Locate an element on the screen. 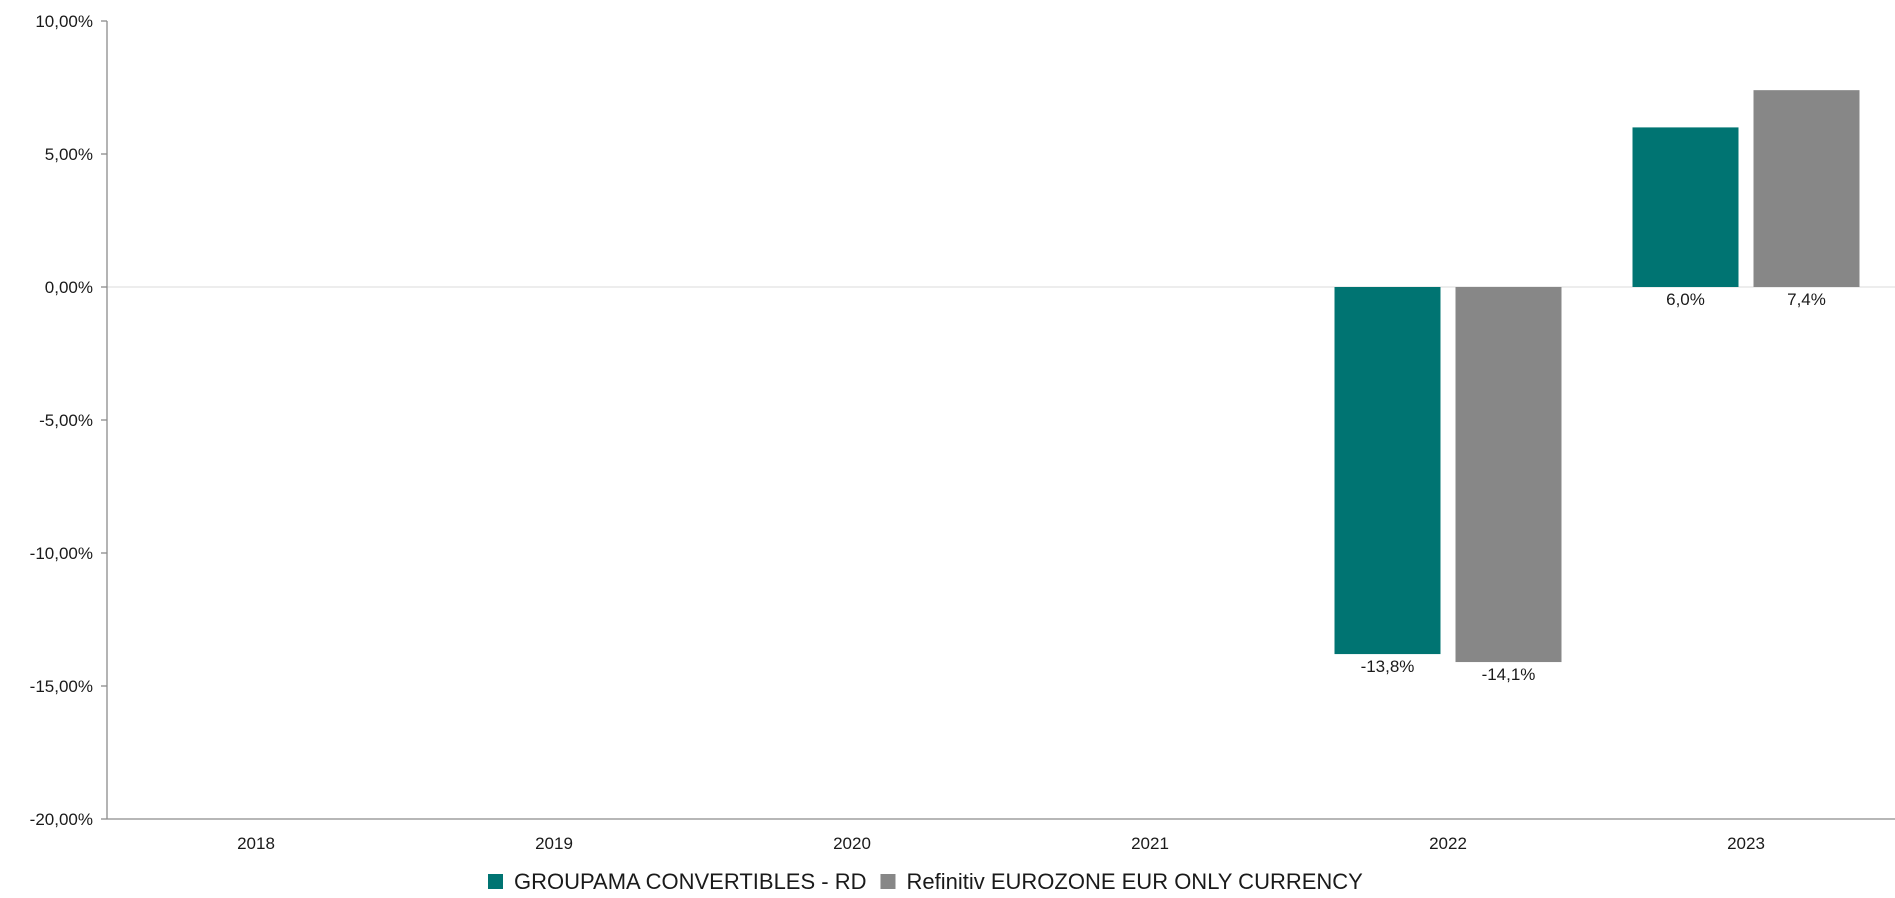  data-label: 6,0% is located at coordinates (1685, 299).